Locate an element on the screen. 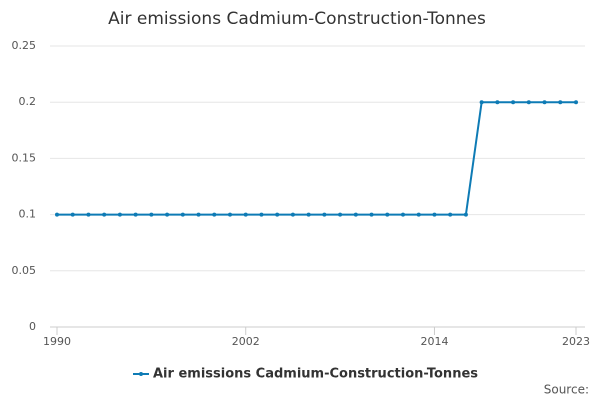 This screenshot has width=600, height=400. source: Source: is located at coordinates (566, 390).